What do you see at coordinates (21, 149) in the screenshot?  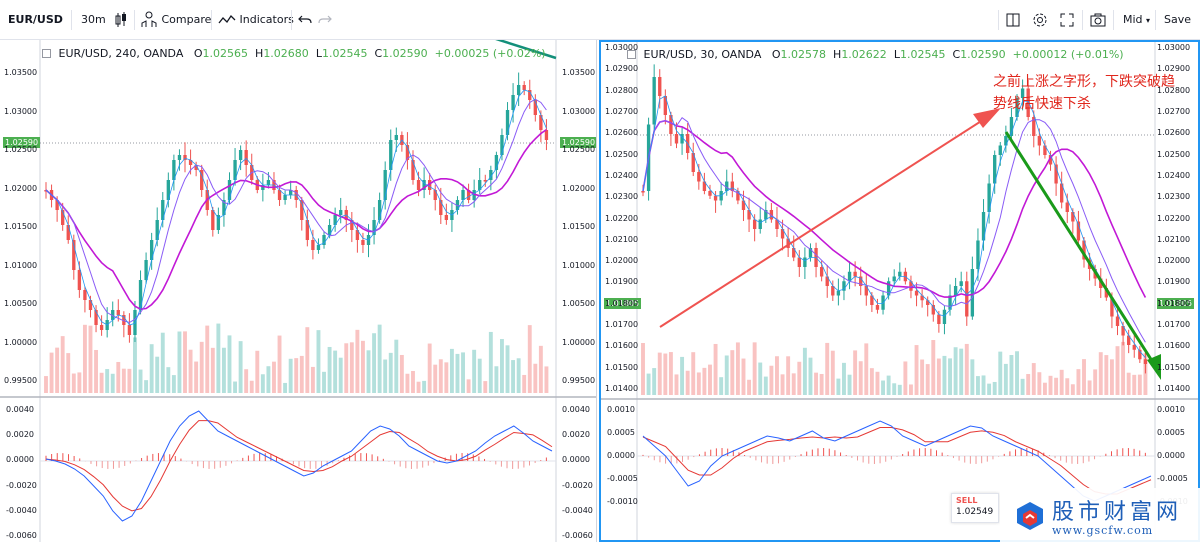 I see `left-price-tick-label: 1.02500` at bounding box center [21, 149].